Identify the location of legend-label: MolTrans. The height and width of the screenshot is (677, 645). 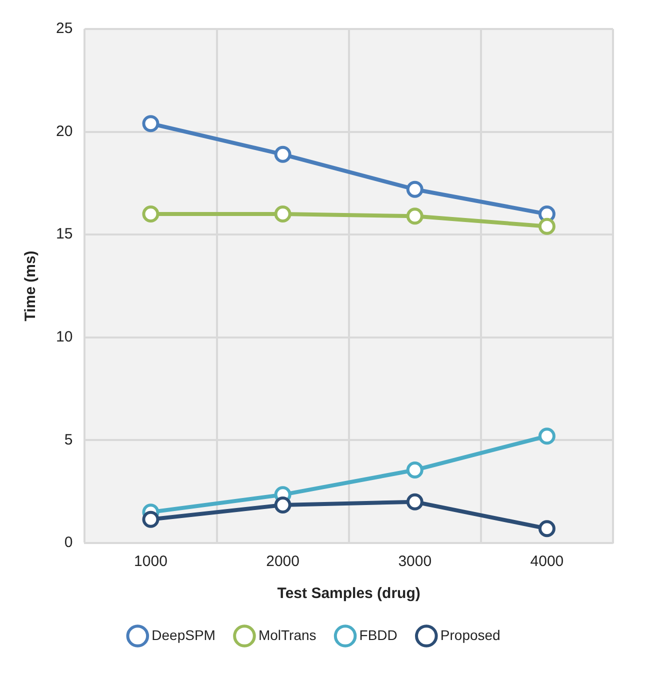
(287, 634).